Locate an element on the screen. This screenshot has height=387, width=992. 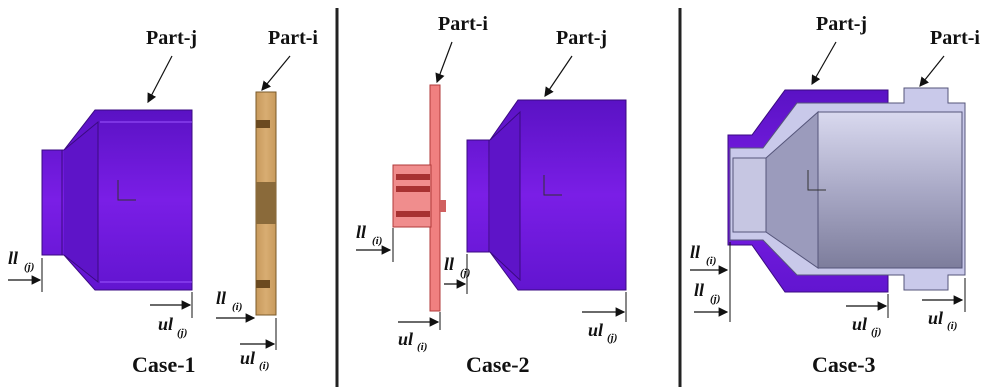
case-1-part-label-2: Part-i is located at coordinates (293, 38).